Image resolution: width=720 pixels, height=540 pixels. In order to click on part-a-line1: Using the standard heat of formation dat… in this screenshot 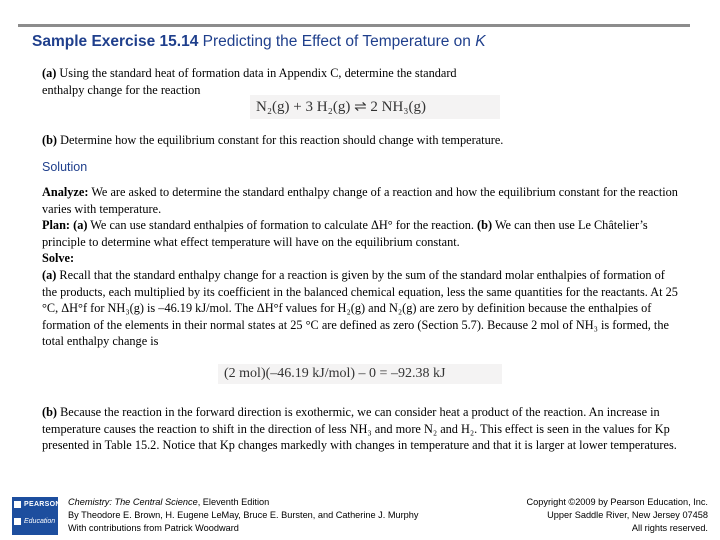, I will do `click(258, 73)`.